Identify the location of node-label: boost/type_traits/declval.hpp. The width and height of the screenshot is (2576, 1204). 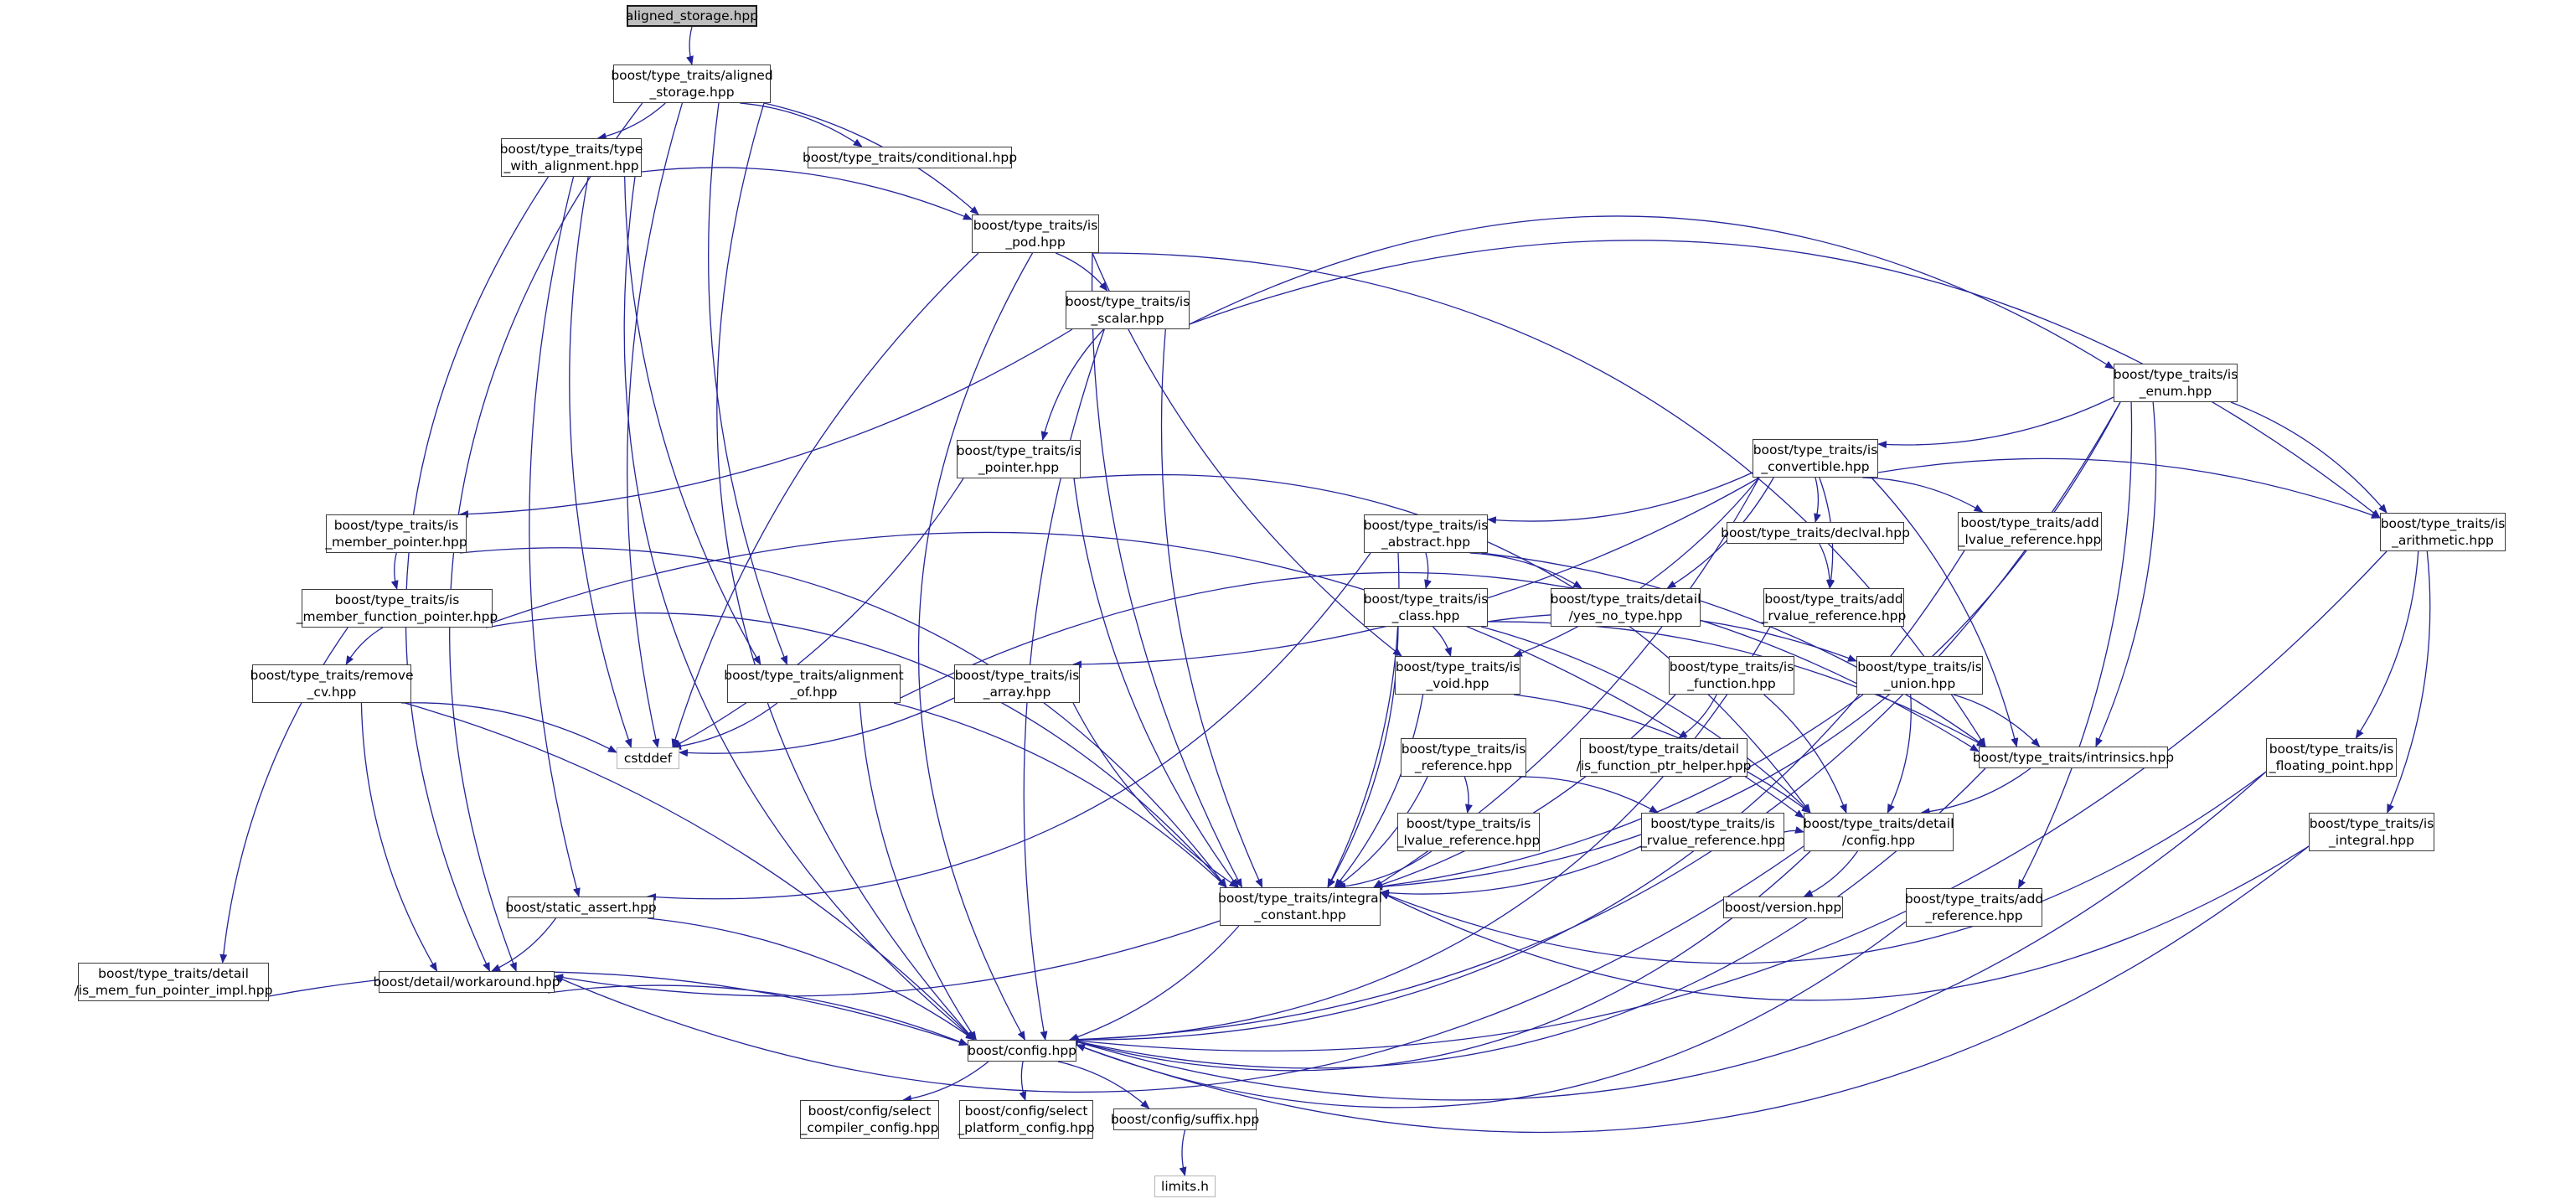
(1815, 532).